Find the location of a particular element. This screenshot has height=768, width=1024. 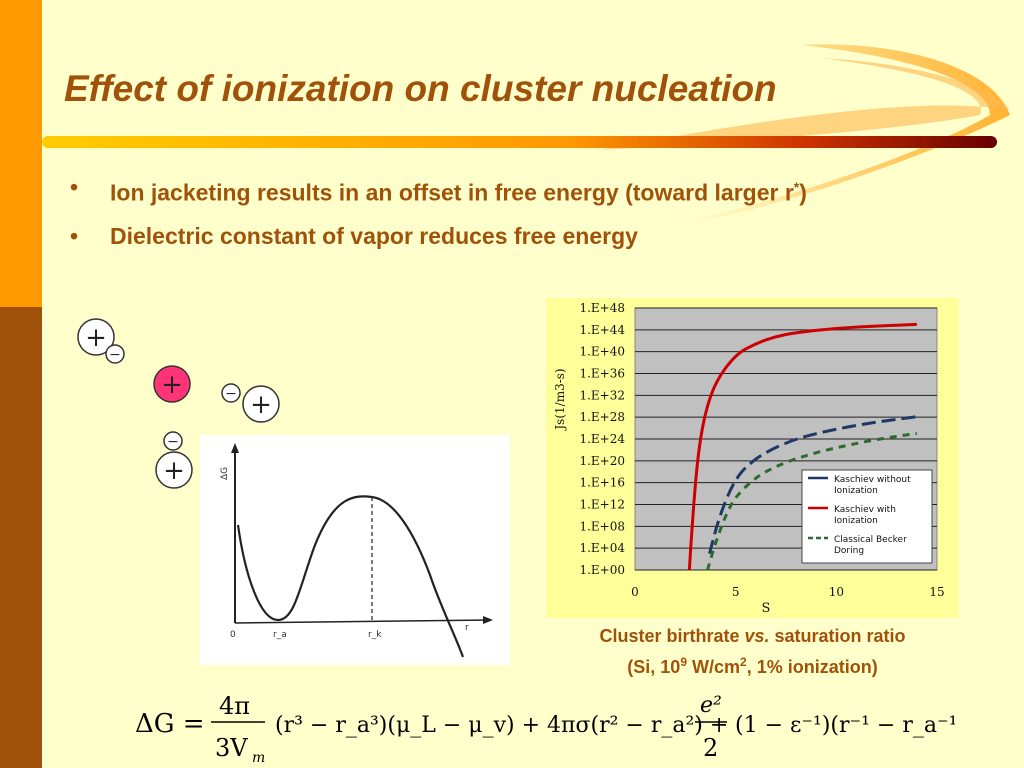

caption-text: saturation ratio is located at coordinates (837, 636).